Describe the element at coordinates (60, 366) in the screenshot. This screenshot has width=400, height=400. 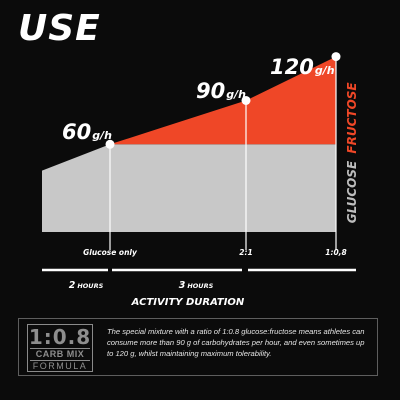
I see `badge-formula-label: FORMULA` at that location.